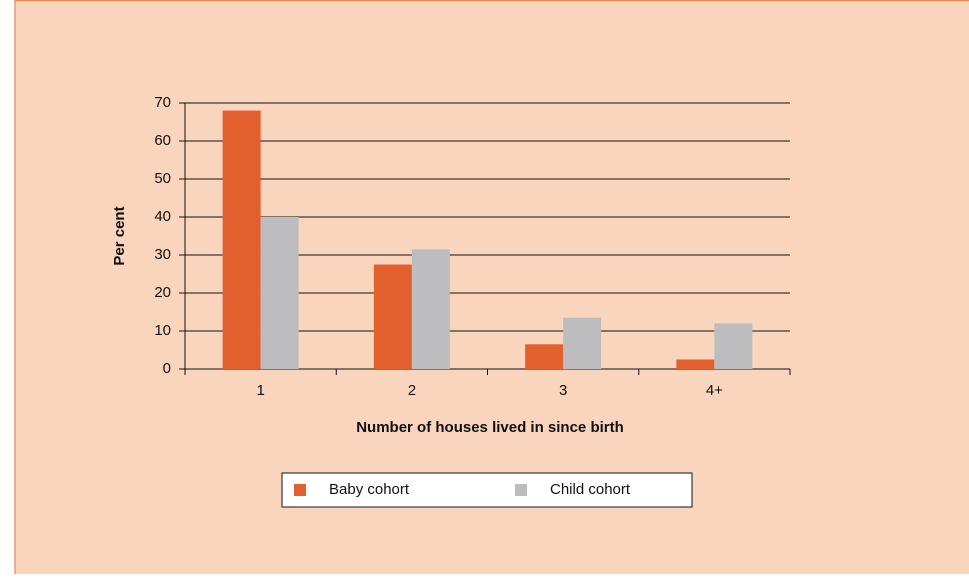 The image size is (969, 579). Describe the element at coordinates (162, 102) in the screenshot. I see `y-tick-label: 70` at that location.